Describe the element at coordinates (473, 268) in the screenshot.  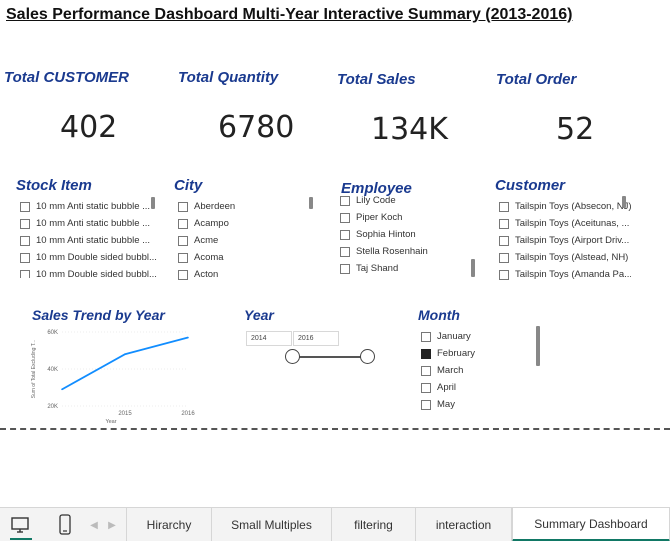
I see `employee-scrollbar` at that location.